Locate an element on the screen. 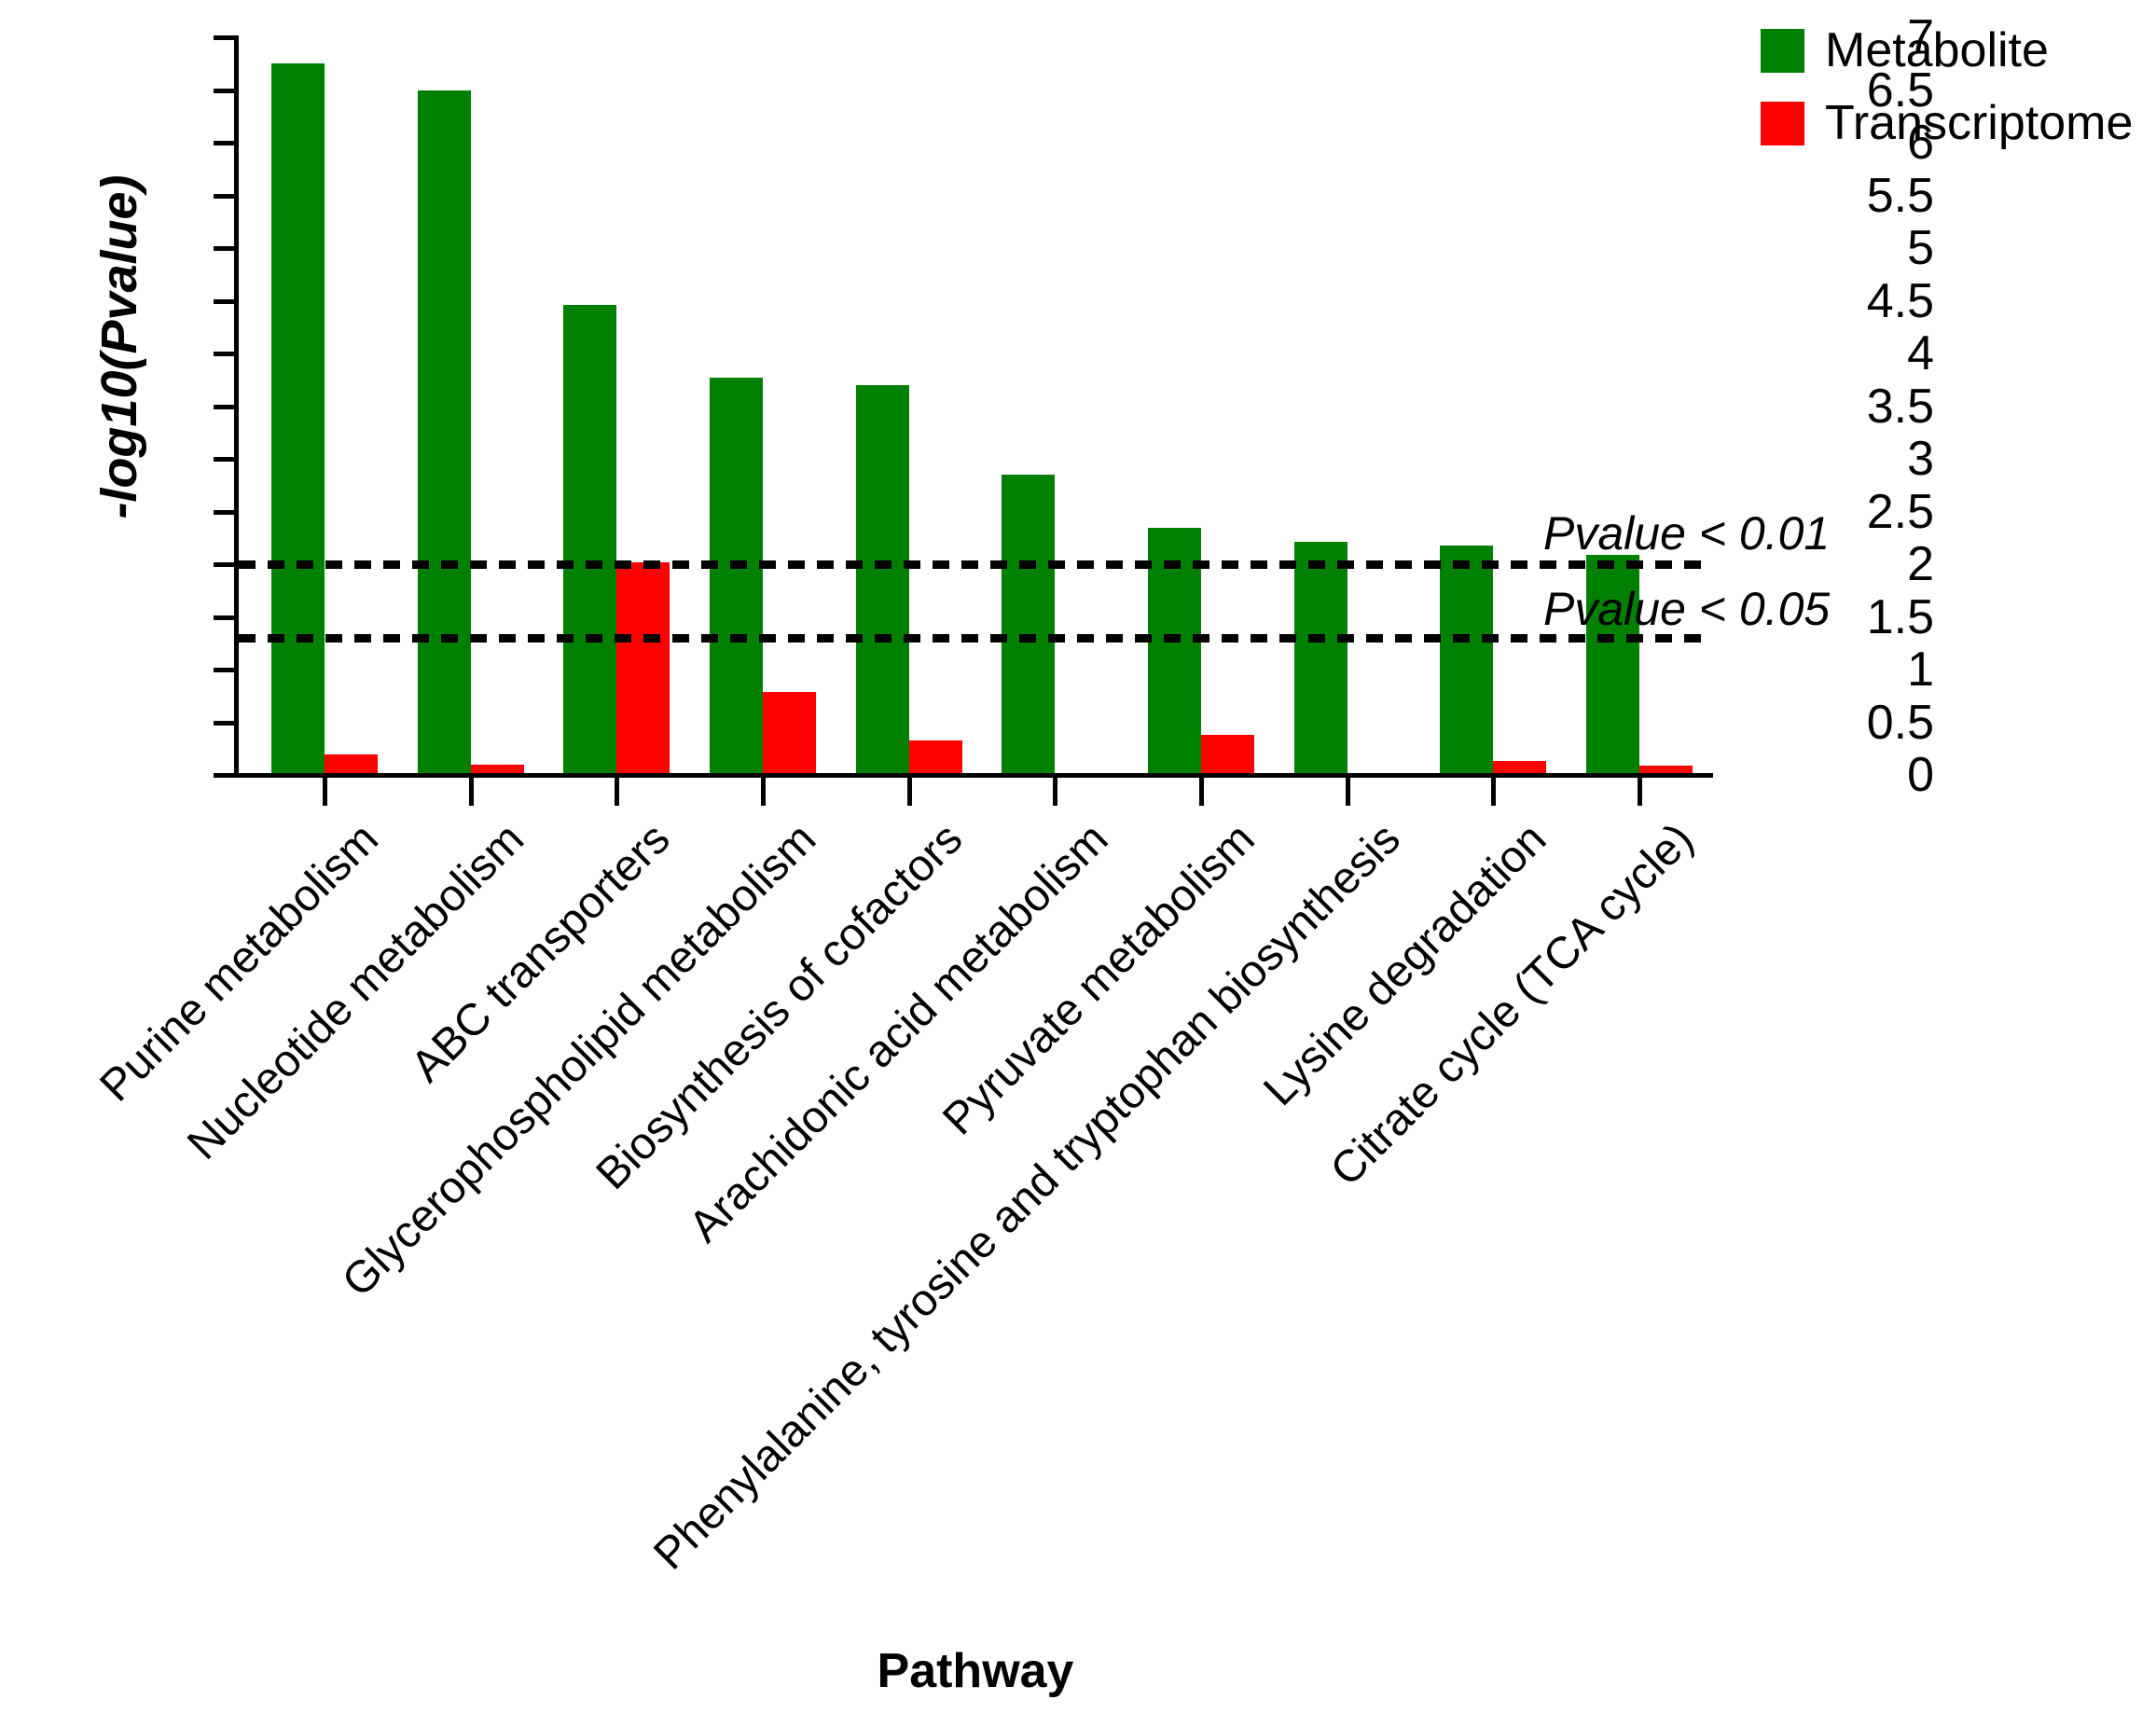  y-axis-line is located at coordinates (236, 406).